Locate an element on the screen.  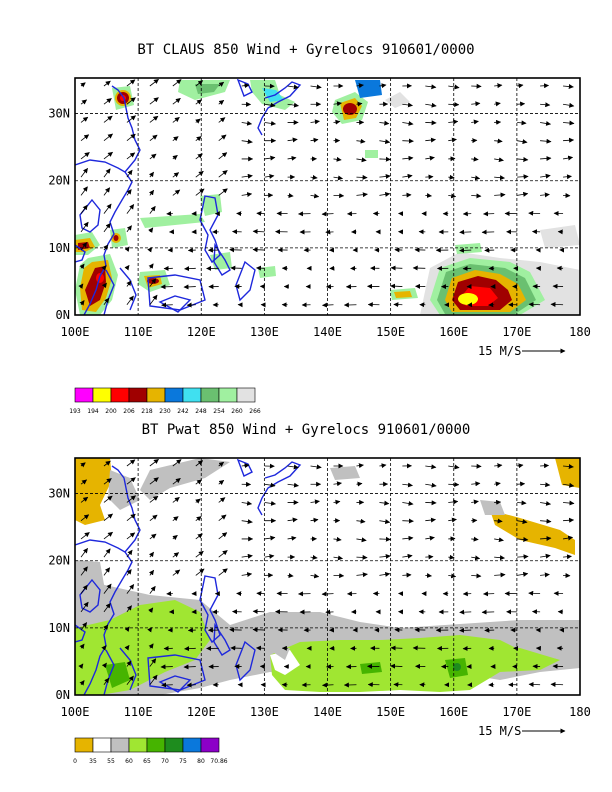
panel-2-x-ticks: 100E 110E 120E 130E 140E 150E 160E 170E 180 is located at coordinates (326, 712).